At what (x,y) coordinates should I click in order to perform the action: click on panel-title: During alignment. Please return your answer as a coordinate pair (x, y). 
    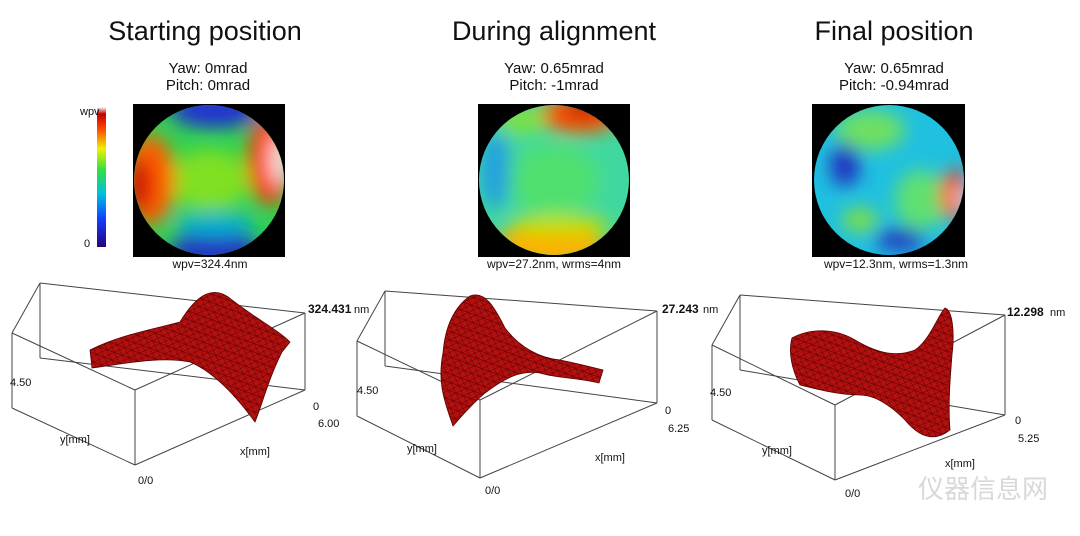
    Looking at the image, I should click on (554, 31).